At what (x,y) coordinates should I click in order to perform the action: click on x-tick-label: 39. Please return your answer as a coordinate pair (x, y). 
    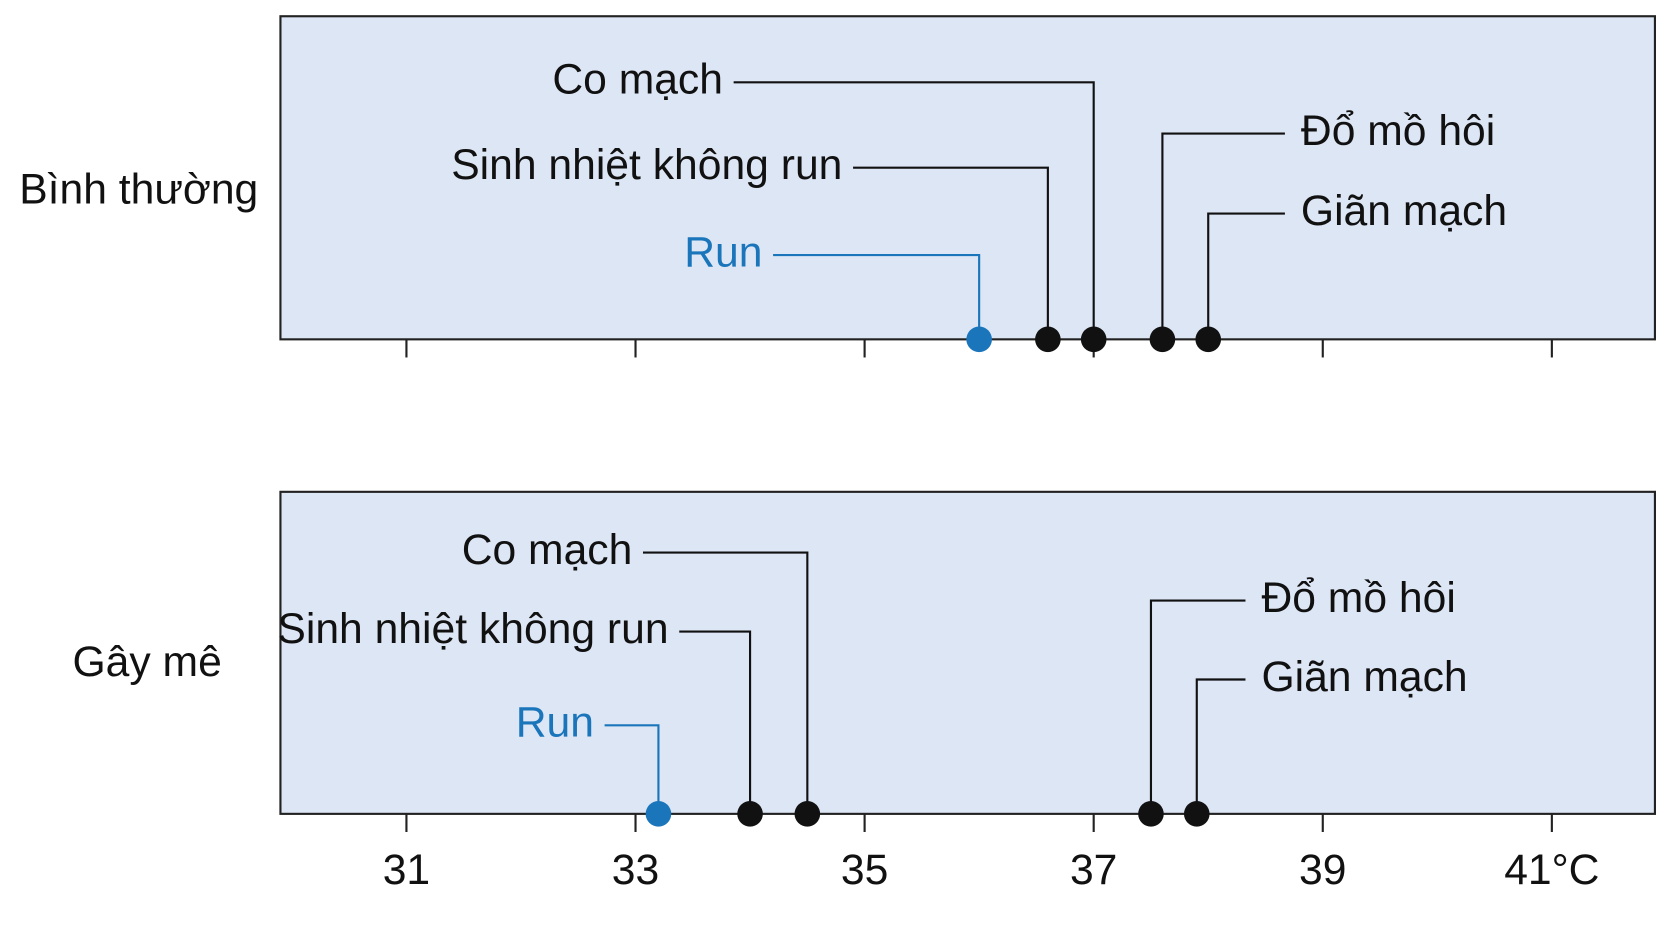
    Looking at the image, I should click on (1322, 870).